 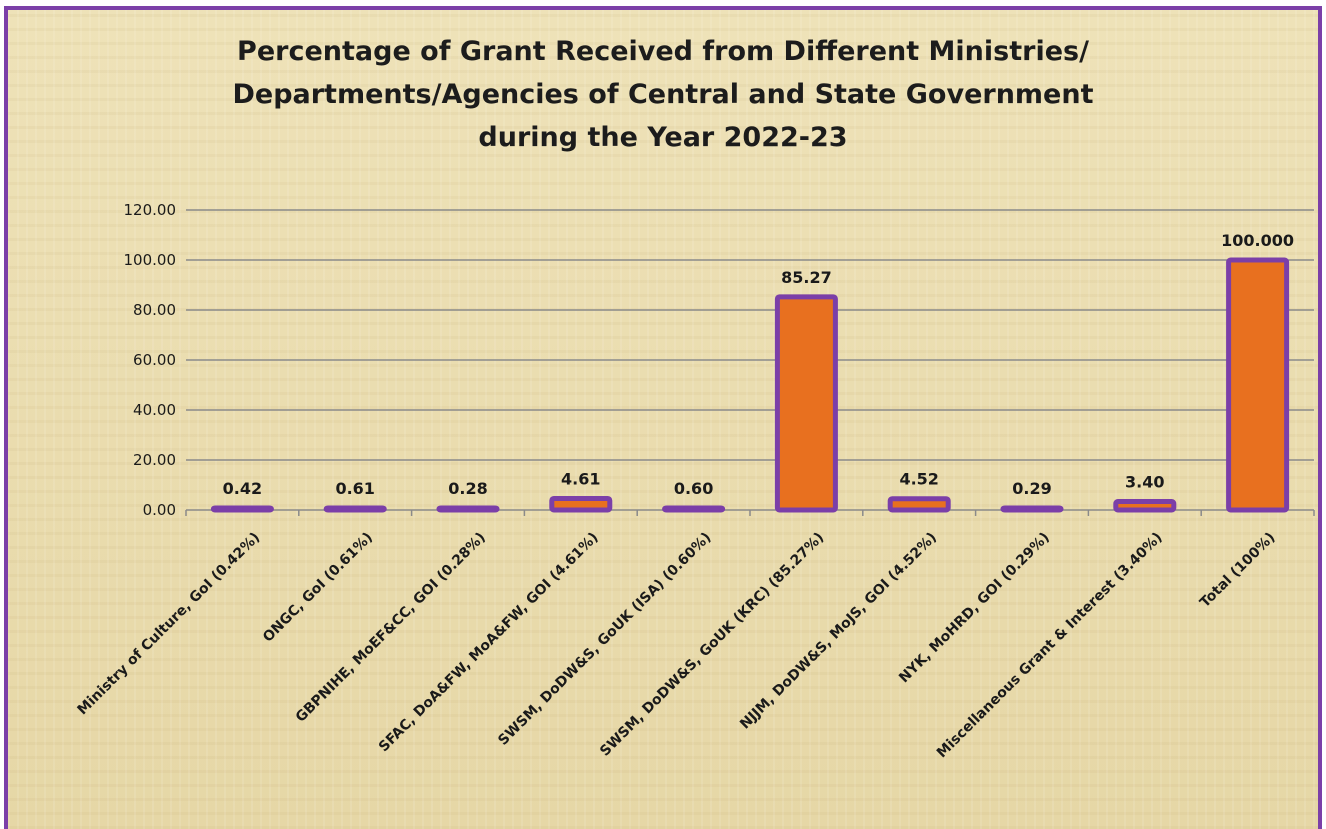 What do you see at coordinates (1237, 570) in the screenshot?
I see `category-label: Total (100%)` at bounding box center [1237, 570].